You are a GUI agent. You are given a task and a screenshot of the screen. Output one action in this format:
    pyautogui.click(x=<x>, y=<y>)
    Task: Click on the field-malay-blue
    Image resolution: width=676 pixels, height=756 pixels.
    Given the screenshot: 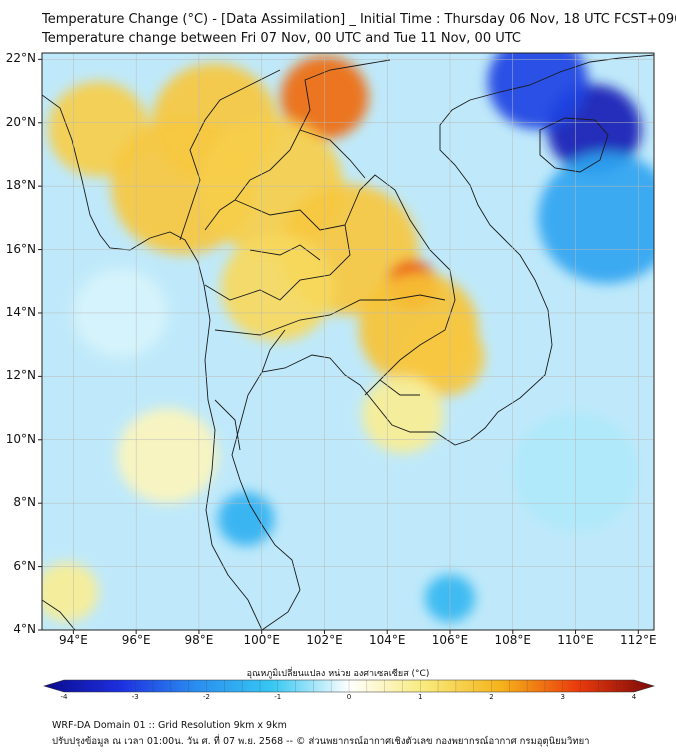 What is the action you would take?
    pyautogui.click(x=246, y=519)
    